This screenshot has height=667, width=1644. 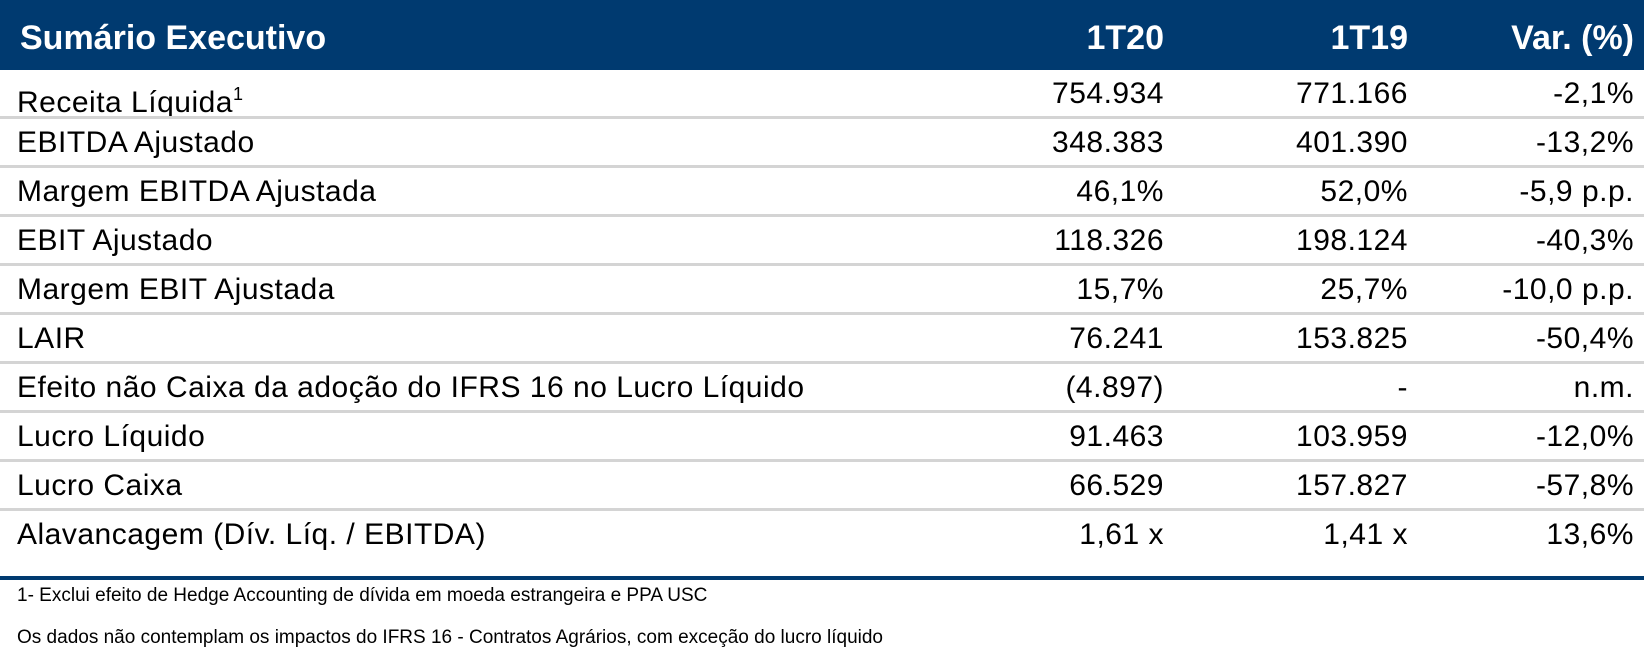 I want to click on value-1t20: 15,7%, so click(x=1120, y=289).